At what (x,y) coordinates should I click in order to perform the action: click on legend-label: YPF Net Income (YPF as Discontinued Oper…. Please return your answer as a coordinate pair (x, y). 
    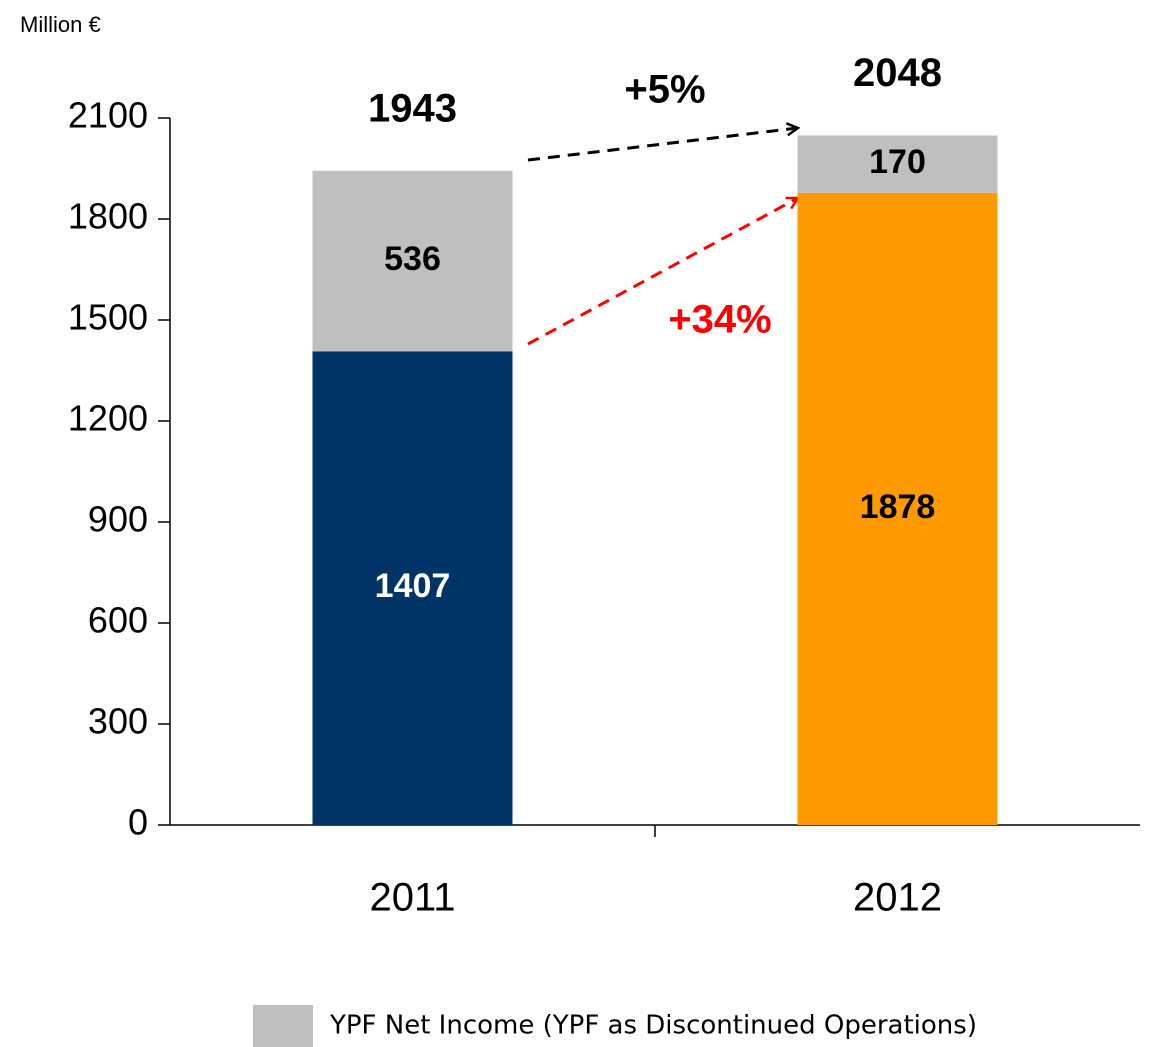
    Looking at the image, I should click on (653, 1026).